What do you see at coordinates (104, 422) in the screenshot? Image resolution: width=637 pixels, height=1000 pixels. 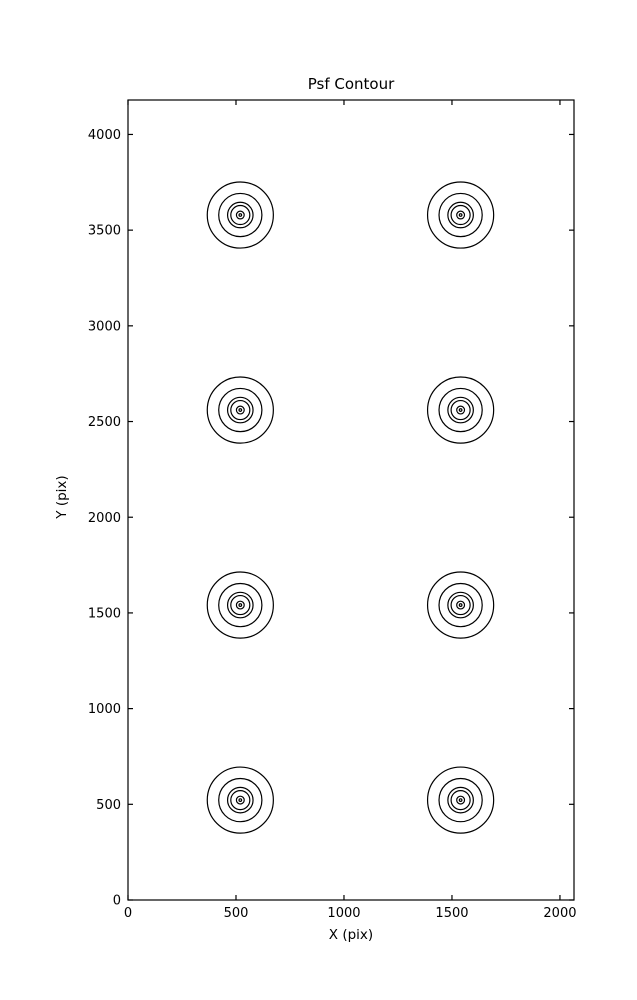 I see `y-tick-label: 2500` at bounding box center [104, 422].